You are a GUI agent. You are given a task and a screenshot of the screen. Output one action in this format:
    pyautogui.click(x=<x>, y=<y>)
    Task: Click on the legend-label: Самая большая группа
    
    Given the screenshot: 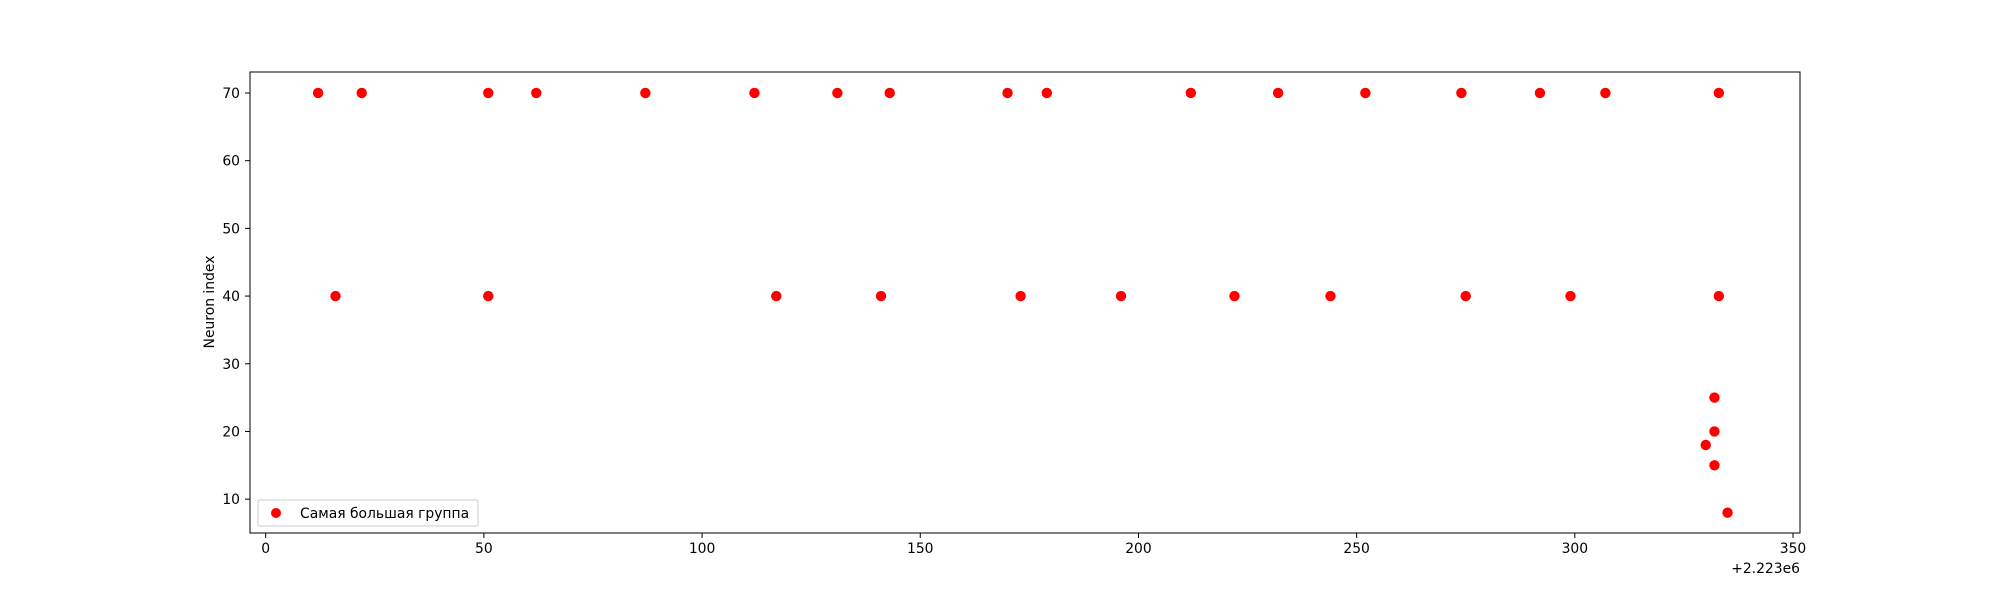 What is the action you would take?
    pyautogui.click(x=384, y=514)
    